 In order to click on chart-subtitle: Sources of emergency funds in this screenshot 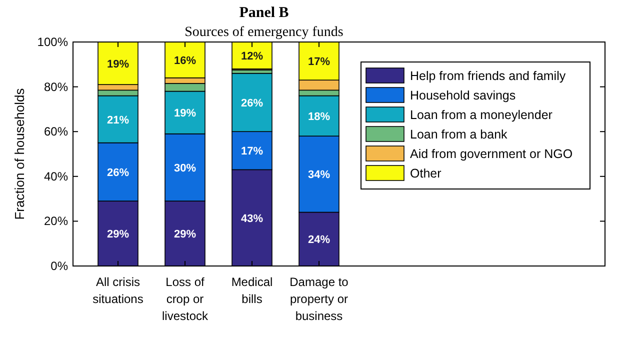, I will do `click(264, 32)`.